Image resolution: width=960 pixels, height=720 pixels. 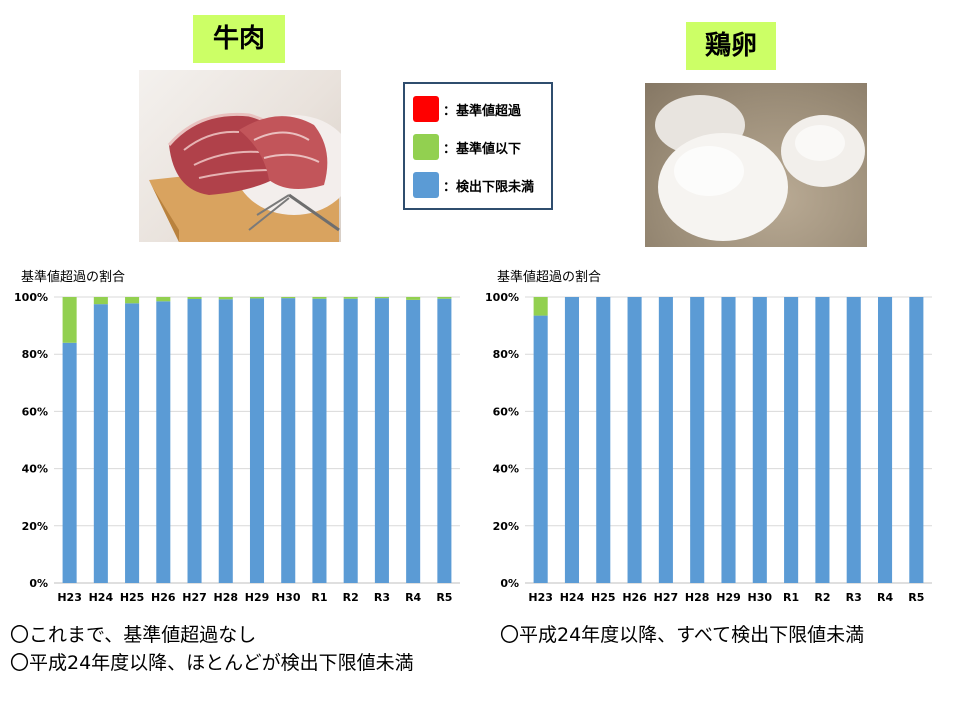 I want to click on beef-title: 牛肉, so click(x=239, y=39).